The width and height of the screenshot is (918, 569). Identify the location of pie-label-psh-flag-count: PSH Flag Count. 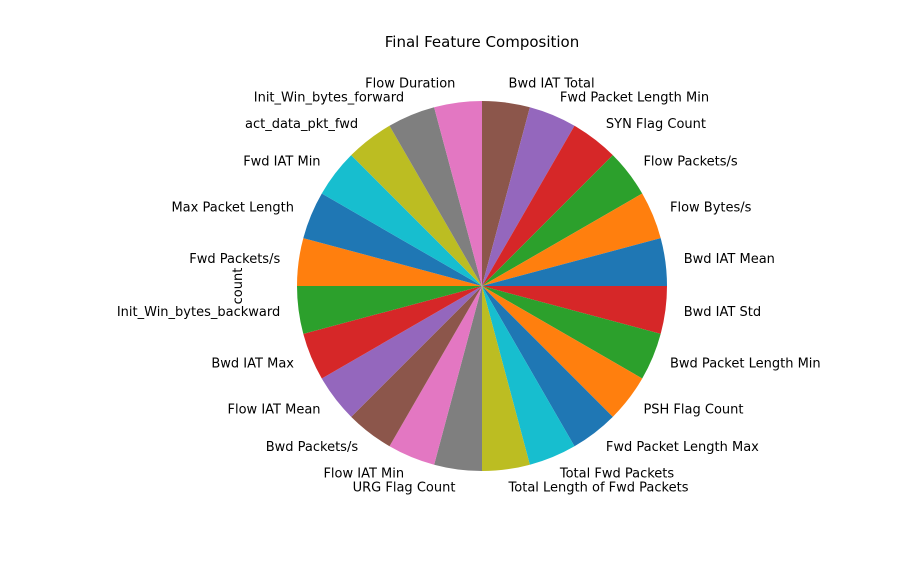
(693, 409).